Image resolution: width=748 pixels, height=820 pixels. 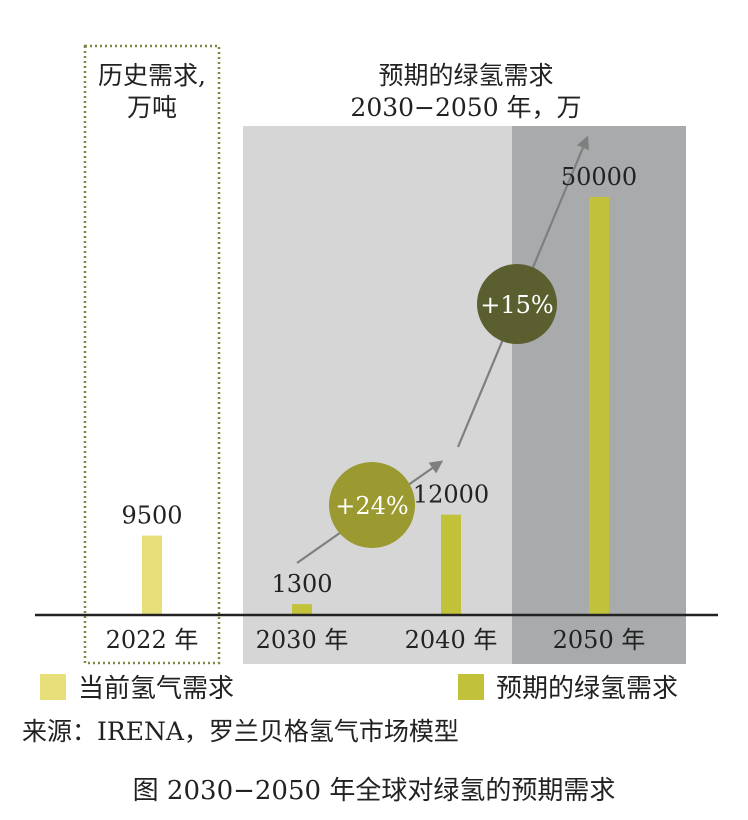 I want to click on growth-label-1: +24%, so click(x=371, y=506).